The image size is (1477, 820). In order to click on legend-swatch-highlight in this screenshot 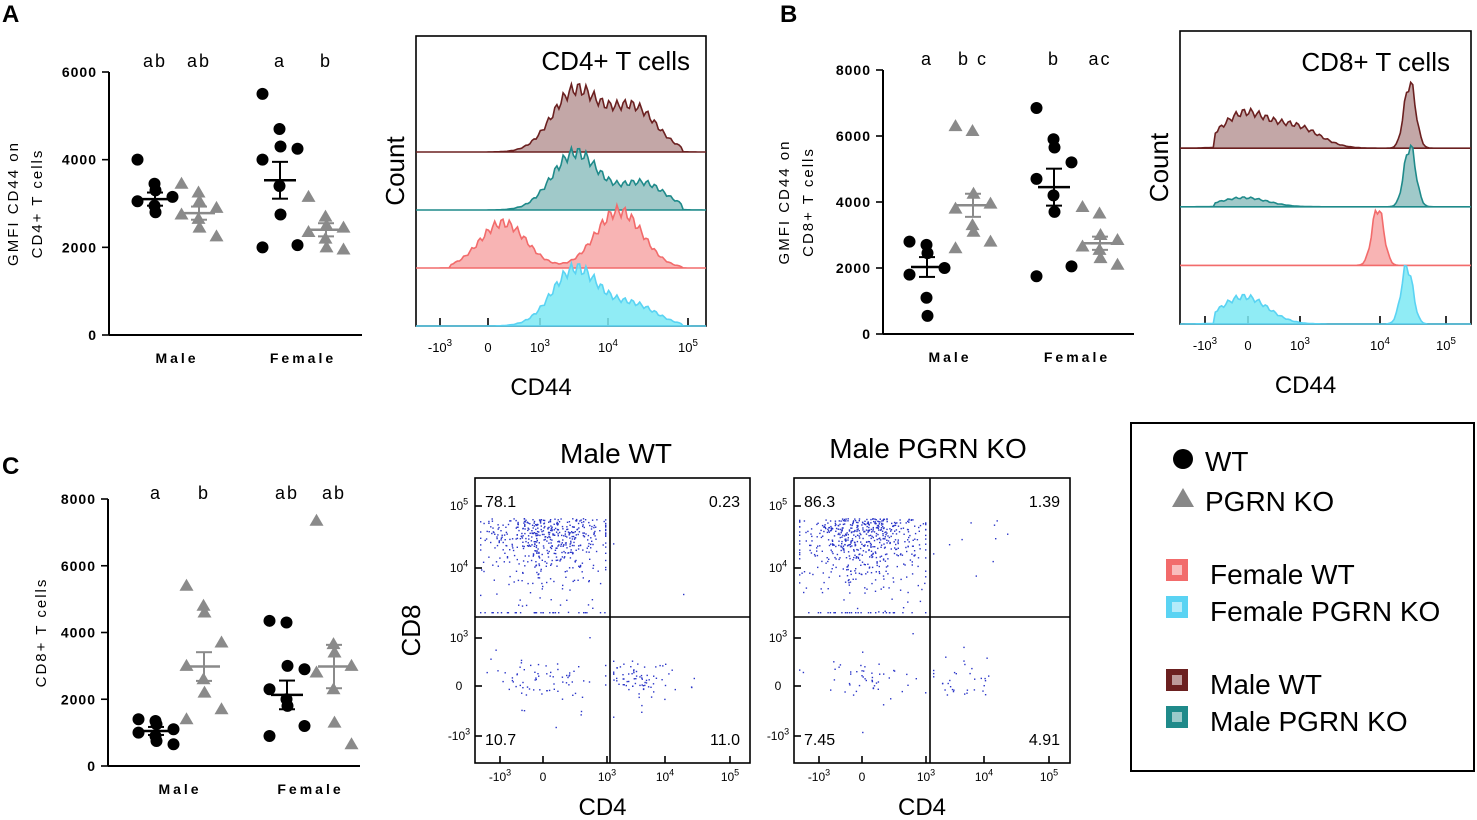, I will do `click(1177, 607)`.